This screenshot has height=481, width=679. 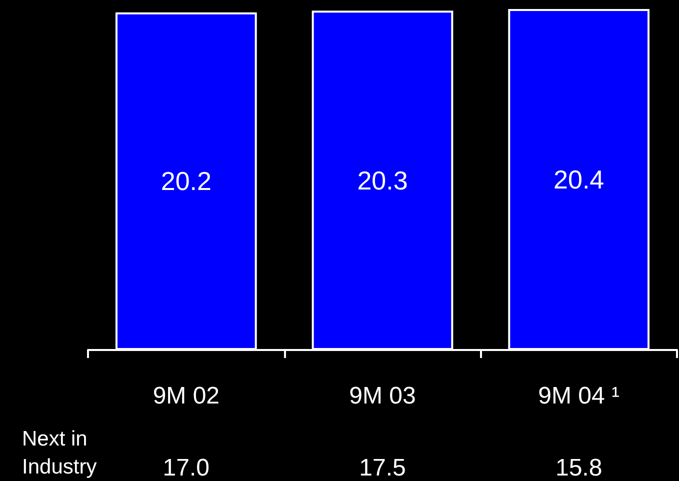 What do you see at coordinates (382, 180) in the screenshot?
I see `data-label: 20.3` at bounding box center [382, 180].